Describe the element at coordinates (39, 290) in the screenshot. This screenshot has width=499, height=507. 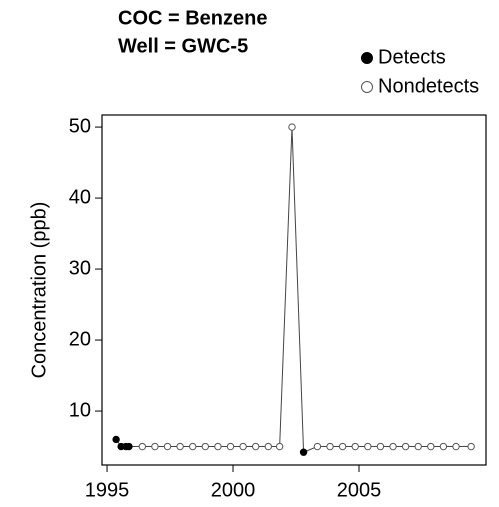
I see `y-axis-label: Concentration (ppb)` at that location.